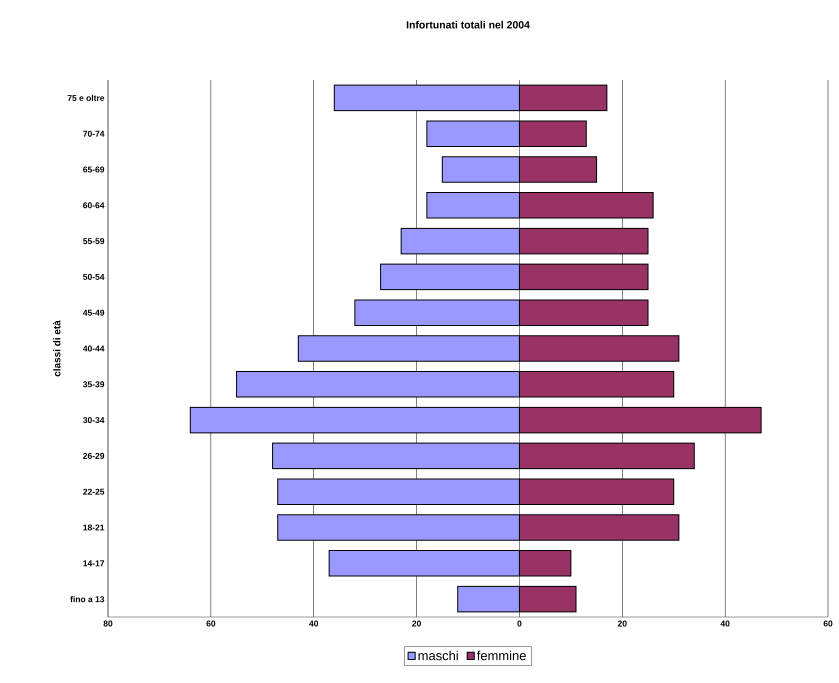  What do you see at coordinates (93, 241) in the screenshot?
I see `y-tick-label: 55-59` at bounding box center [93, 241].